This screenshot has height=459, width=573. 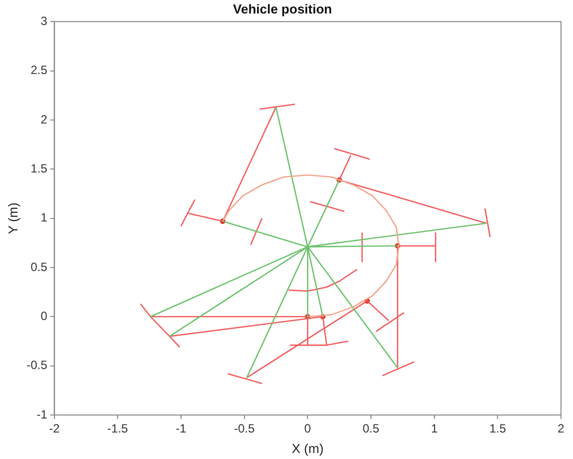 What do you see at coordinates (39, 267) in the screenshot?
I see `y-tick-label: 0.5` at bounding box center [39, 267].